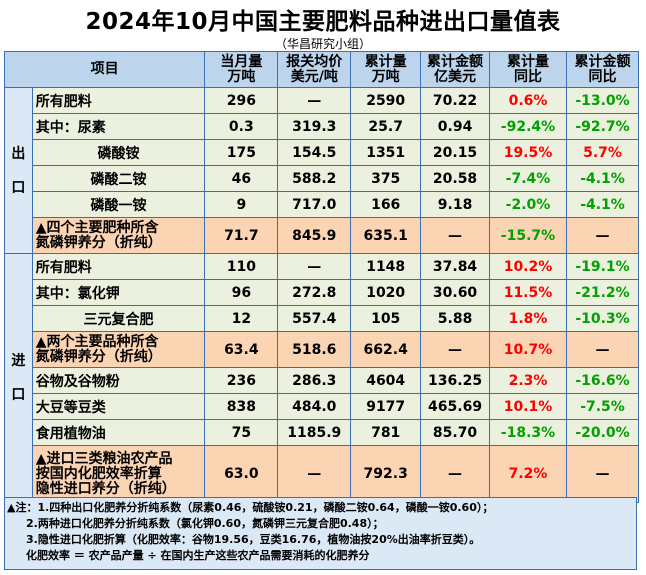 Image resolution: width=646 pixels, height=575 pixels. I want to click on row-label: 食用植物油, so click(118, 432).